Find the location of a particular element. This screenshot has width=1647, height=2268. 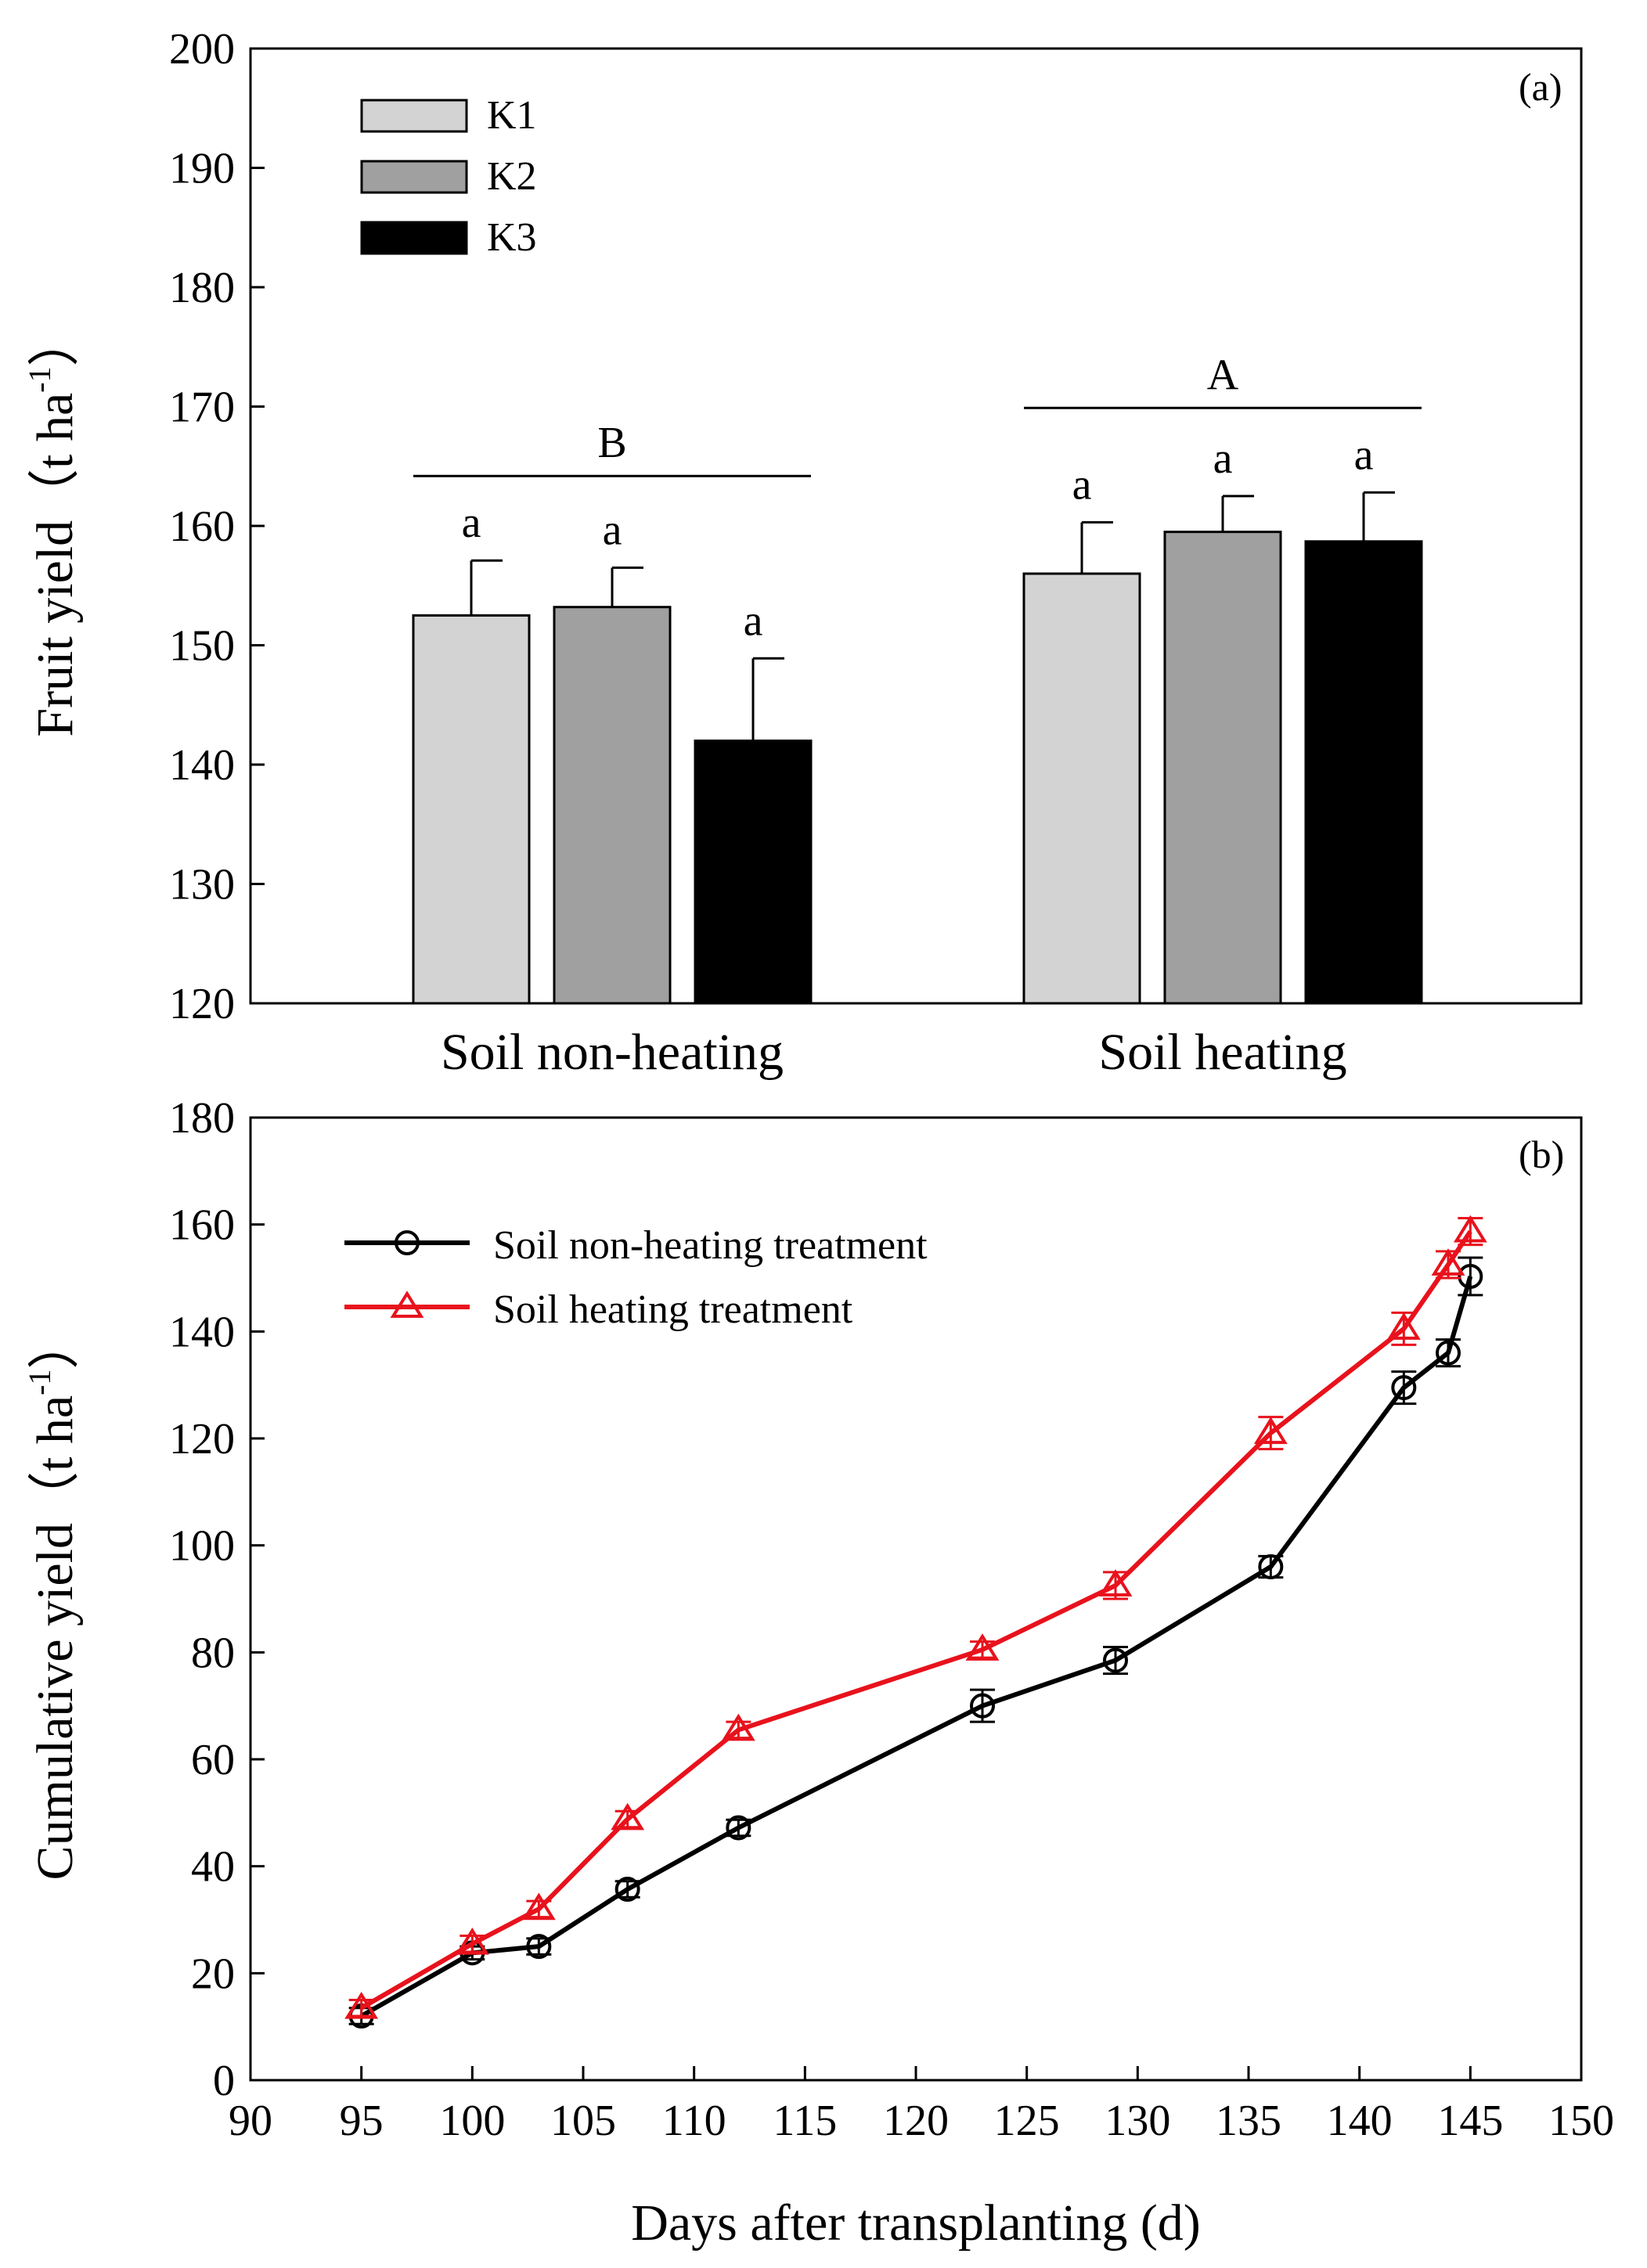

category-label: Soil non-heating is located at coordinates (612, 1052).